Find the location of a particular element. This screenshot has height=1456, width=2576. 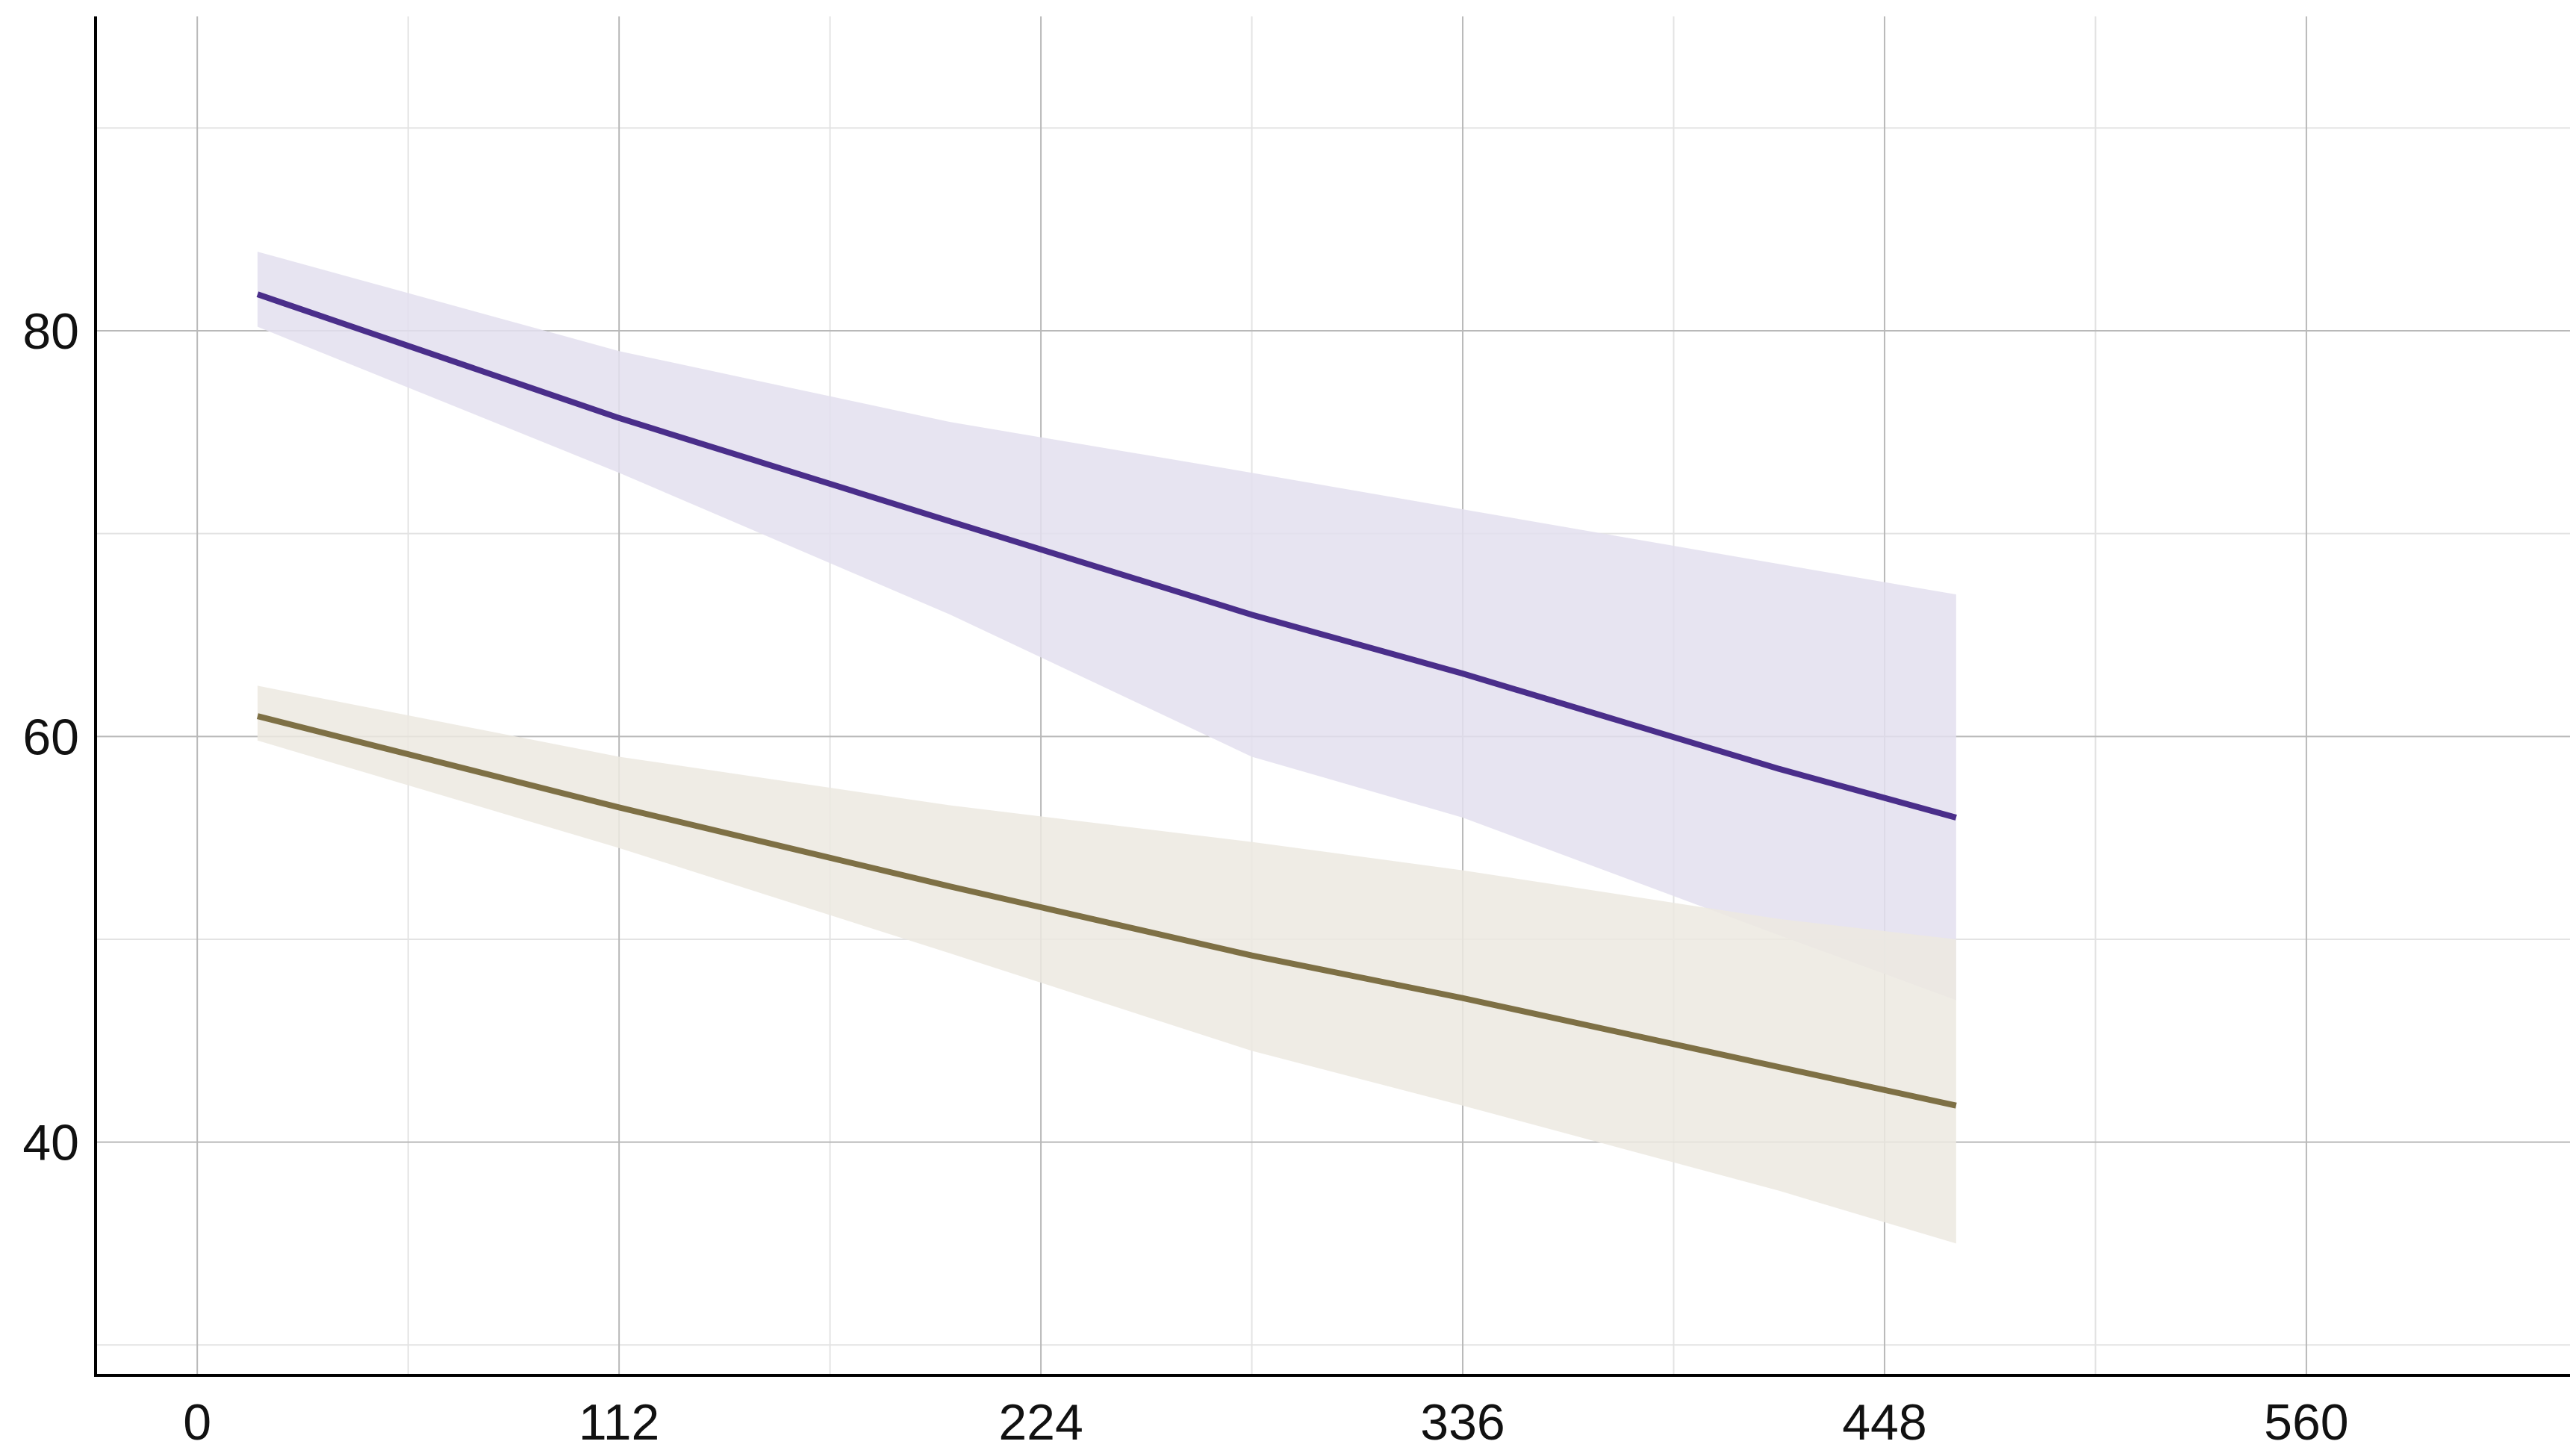

y-tick-label: 80 is located at coordinates (50, 331).